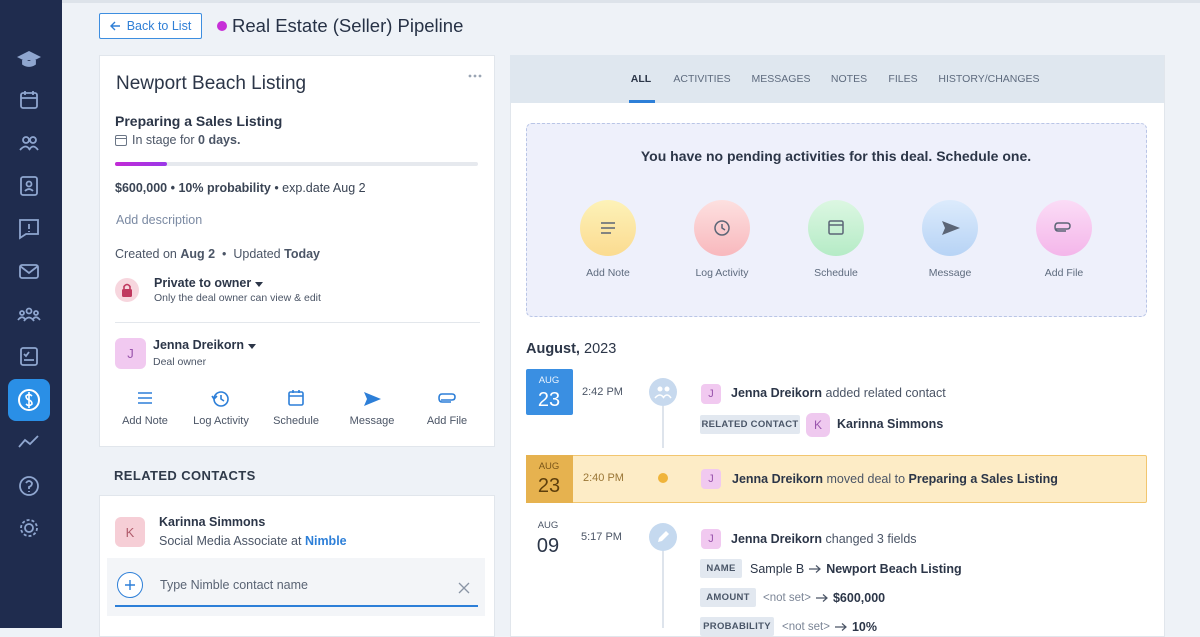 This screenshot has height=637, width=1200. What do you see at coordinates (222, 26) in the screenshot?
I see `pipeline-dot` at bounding box center [222, 26].